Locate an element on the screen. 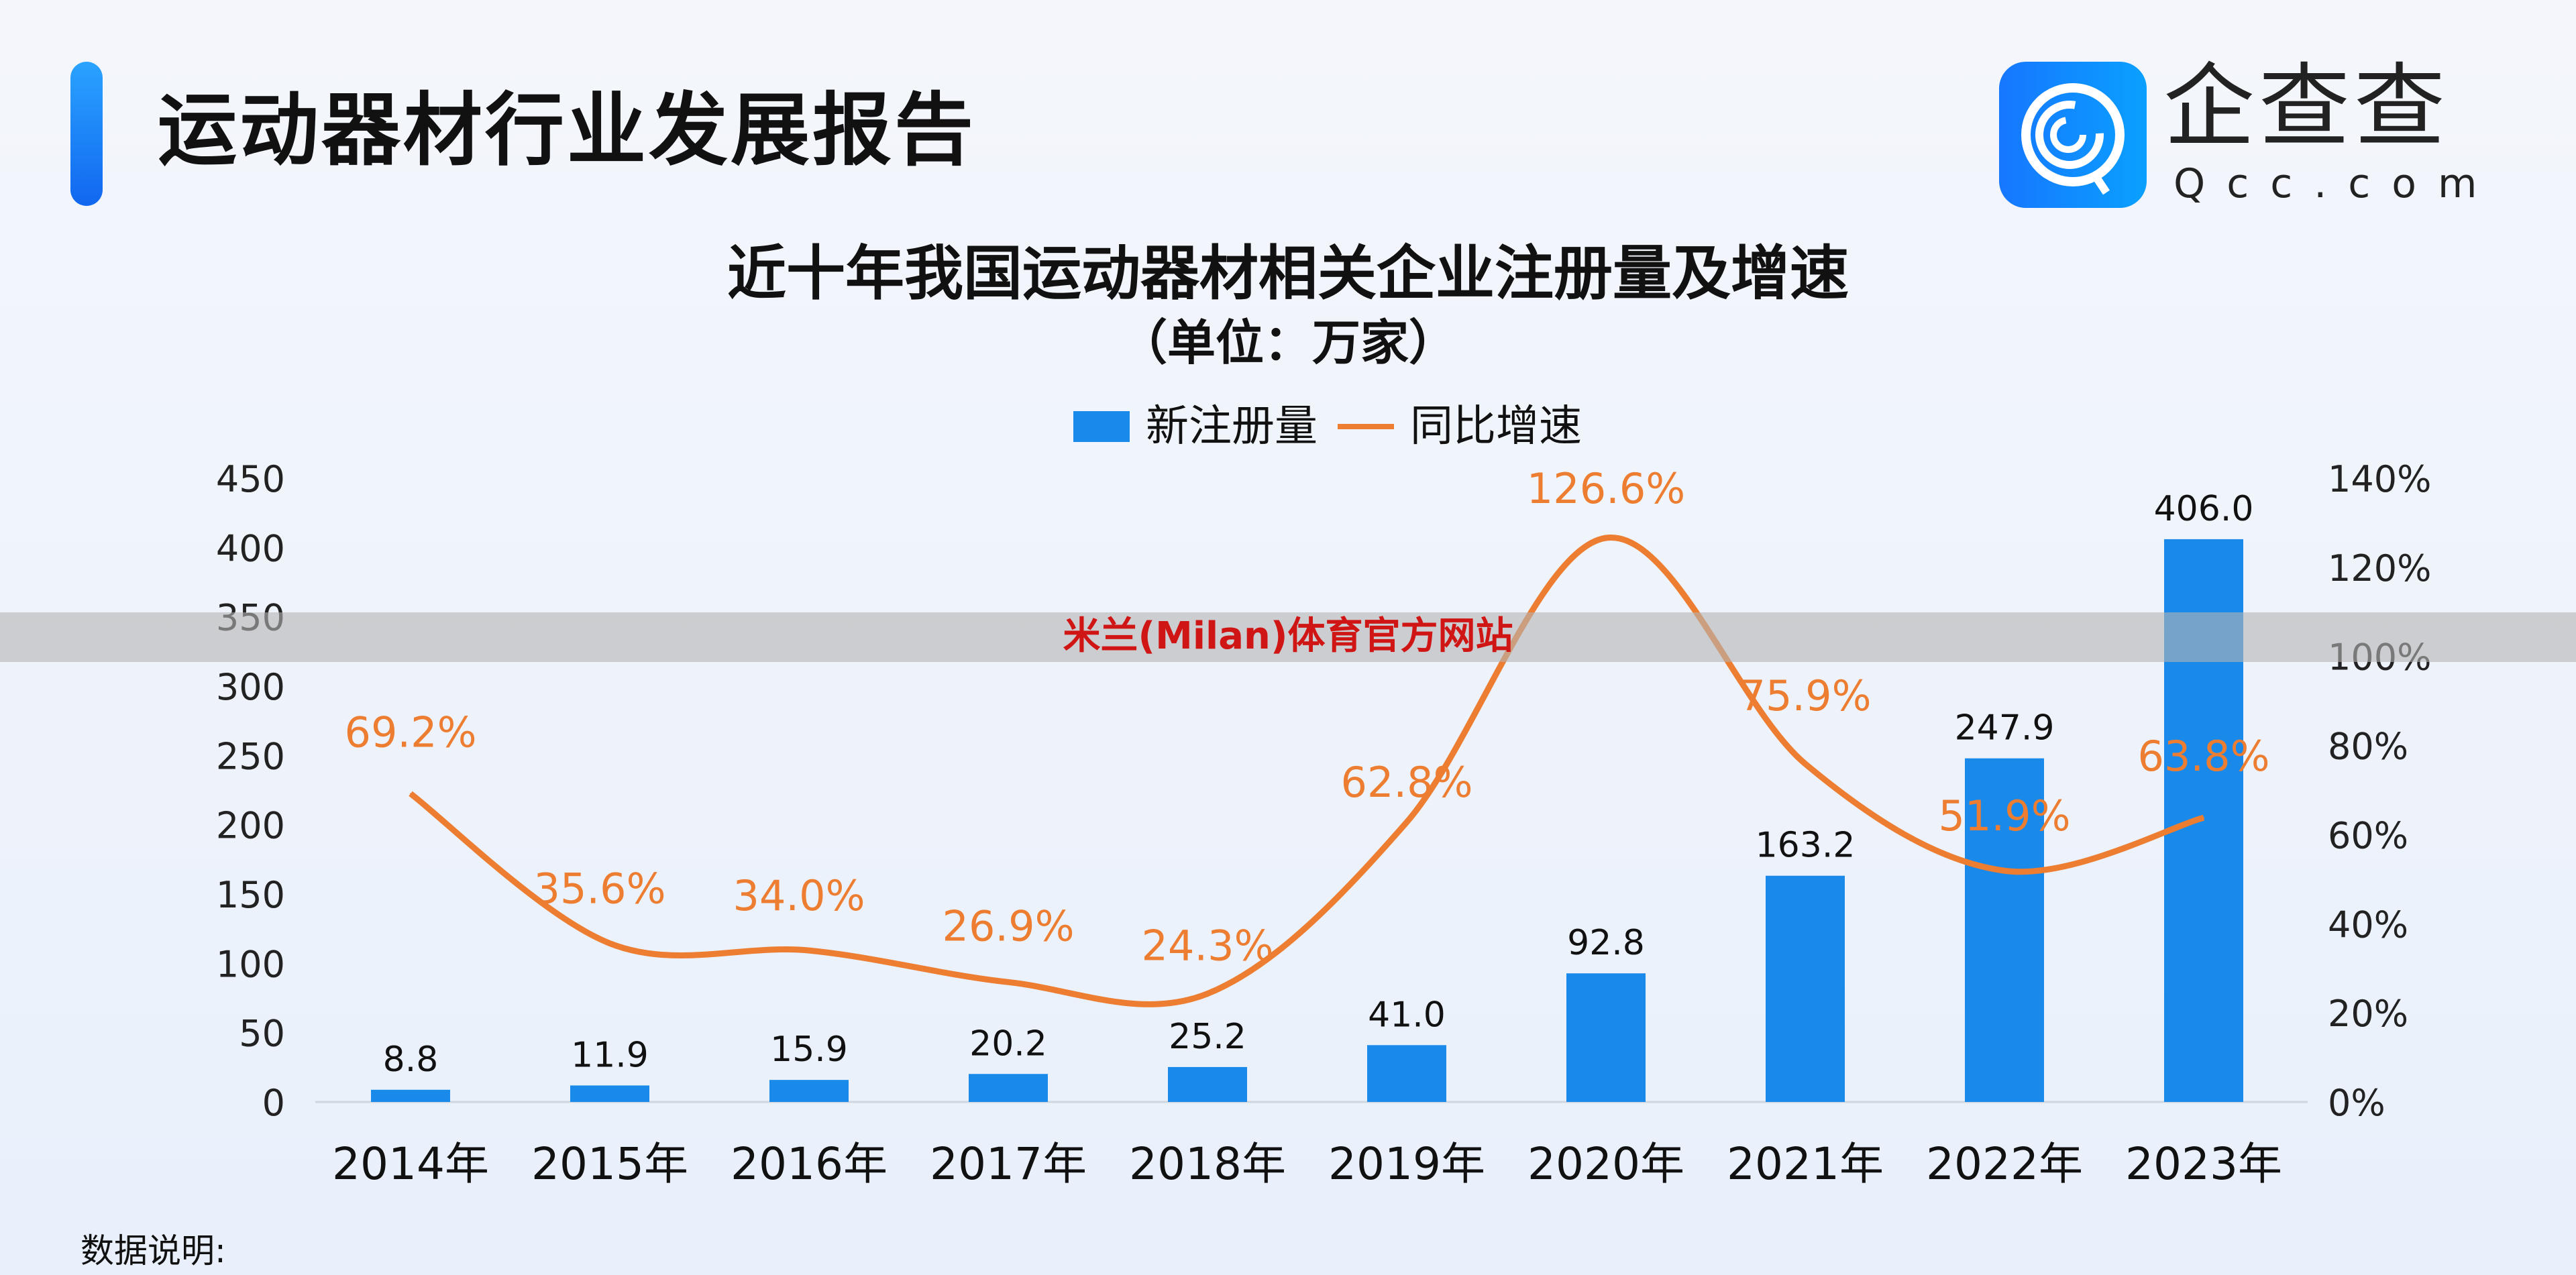 The height and width of the screenshot is (1275, 2576). y-left-tick-label: 150 is located at coordinates (250, 895).